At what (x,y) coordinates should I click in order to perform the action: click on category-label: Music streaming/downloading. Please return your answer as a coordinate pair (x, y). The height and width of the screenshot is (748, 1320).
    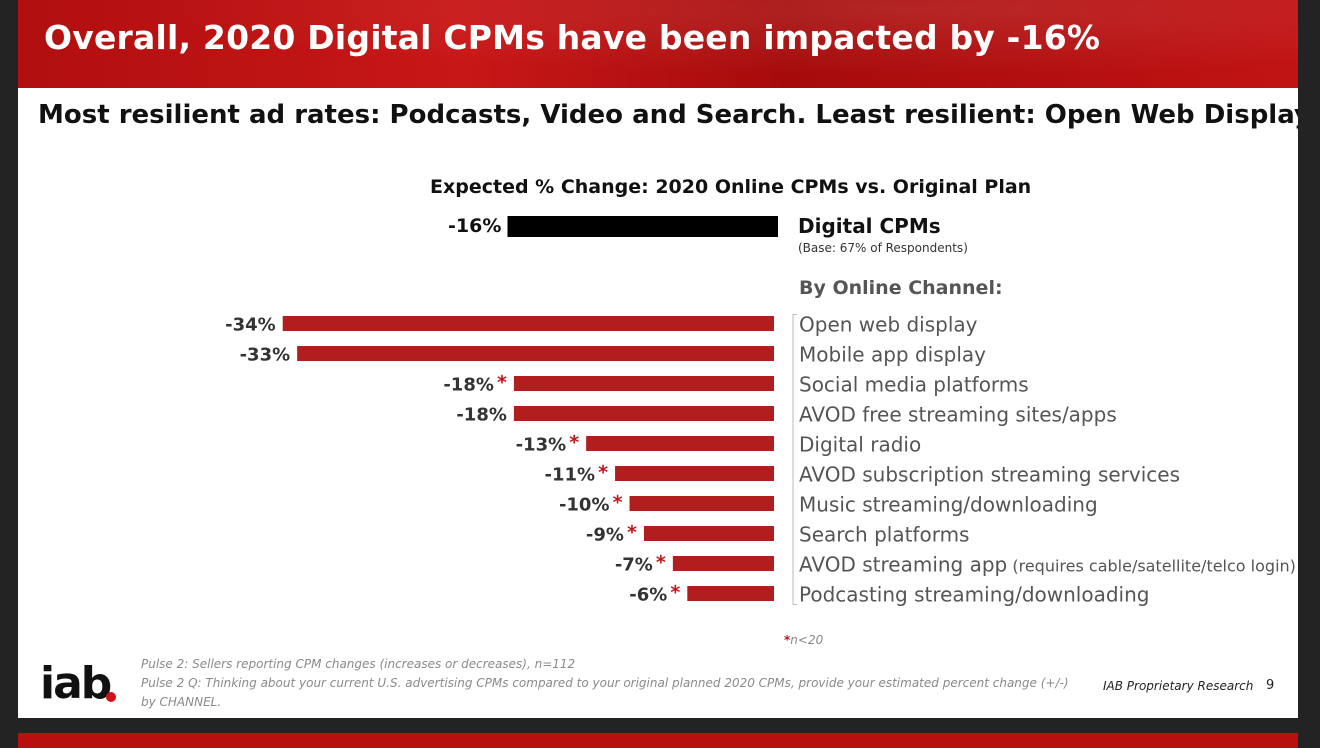
    Looking at the image, I should click on (948, 505).